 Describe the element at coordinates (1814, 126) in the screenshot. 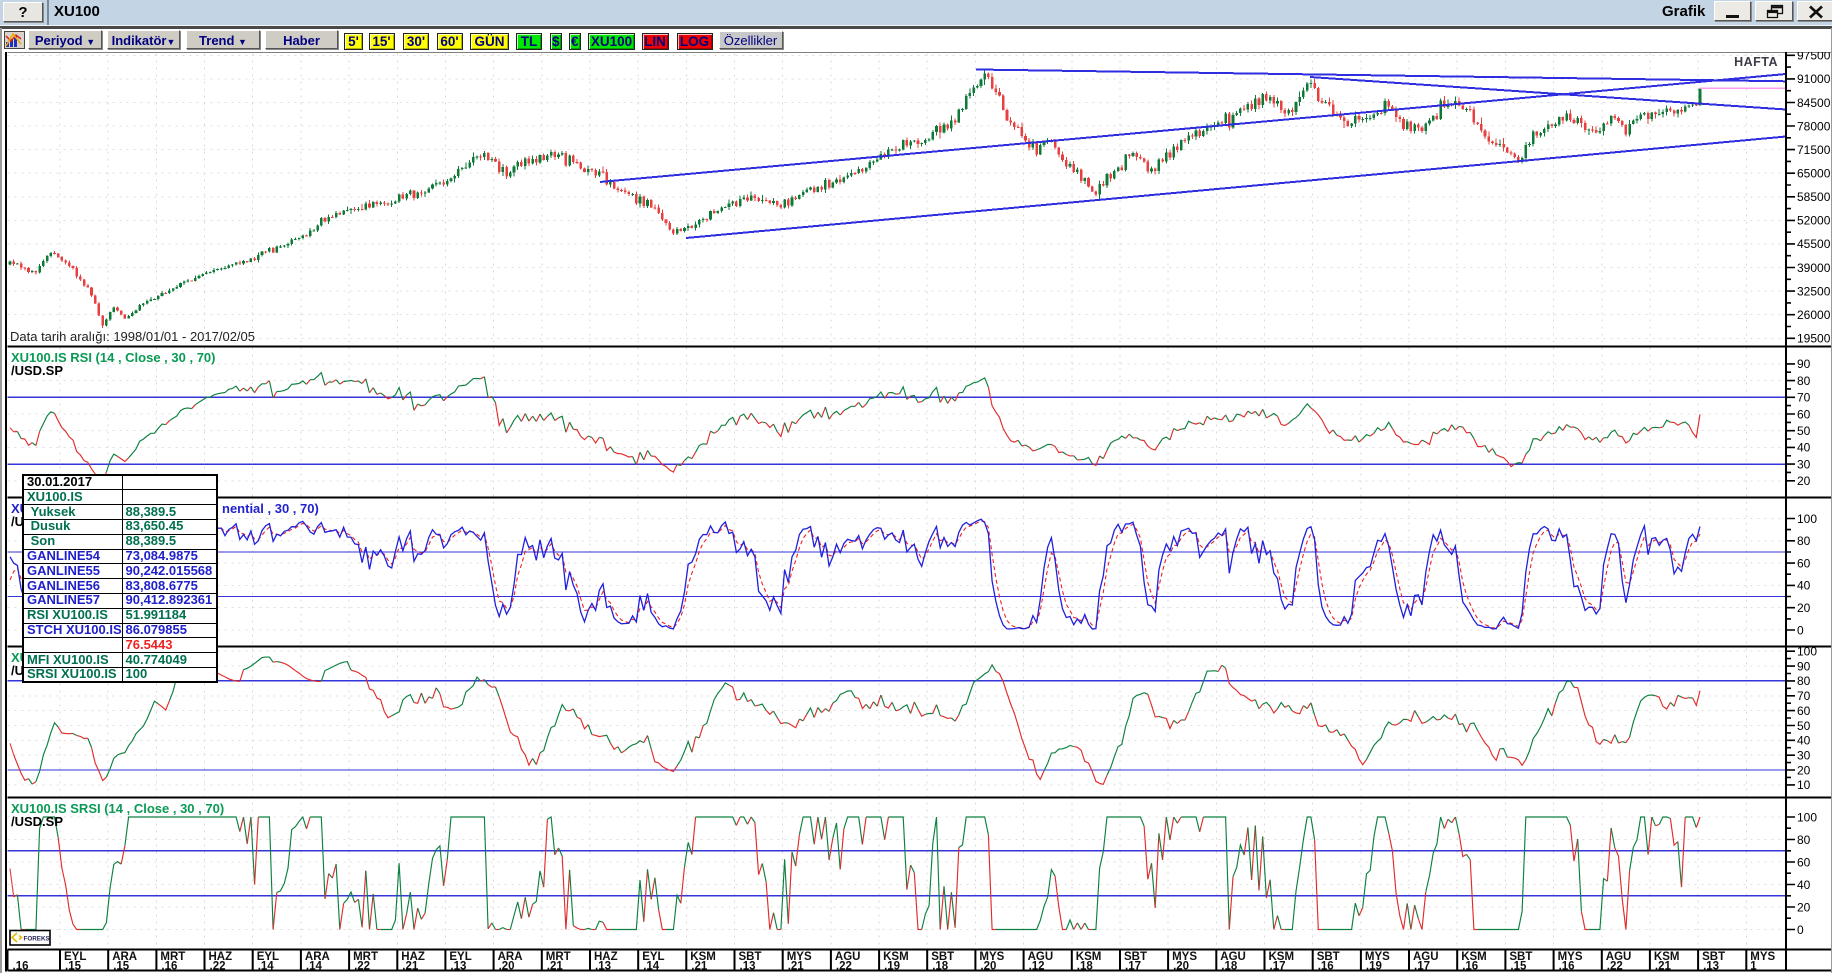

I see `svg-text: 78000` at that location.